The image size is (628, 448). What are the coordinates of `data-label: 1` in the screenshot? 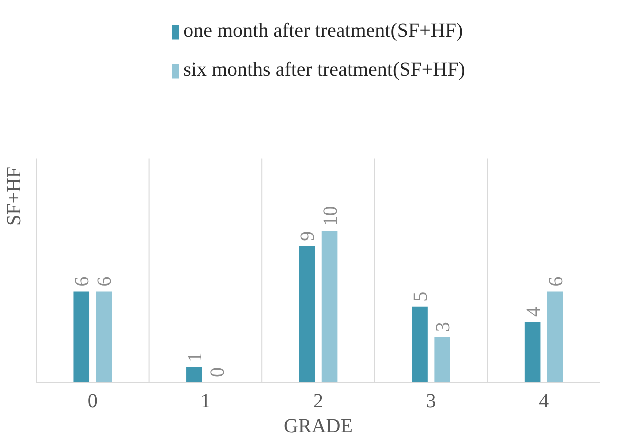 It's located at (195, 357).